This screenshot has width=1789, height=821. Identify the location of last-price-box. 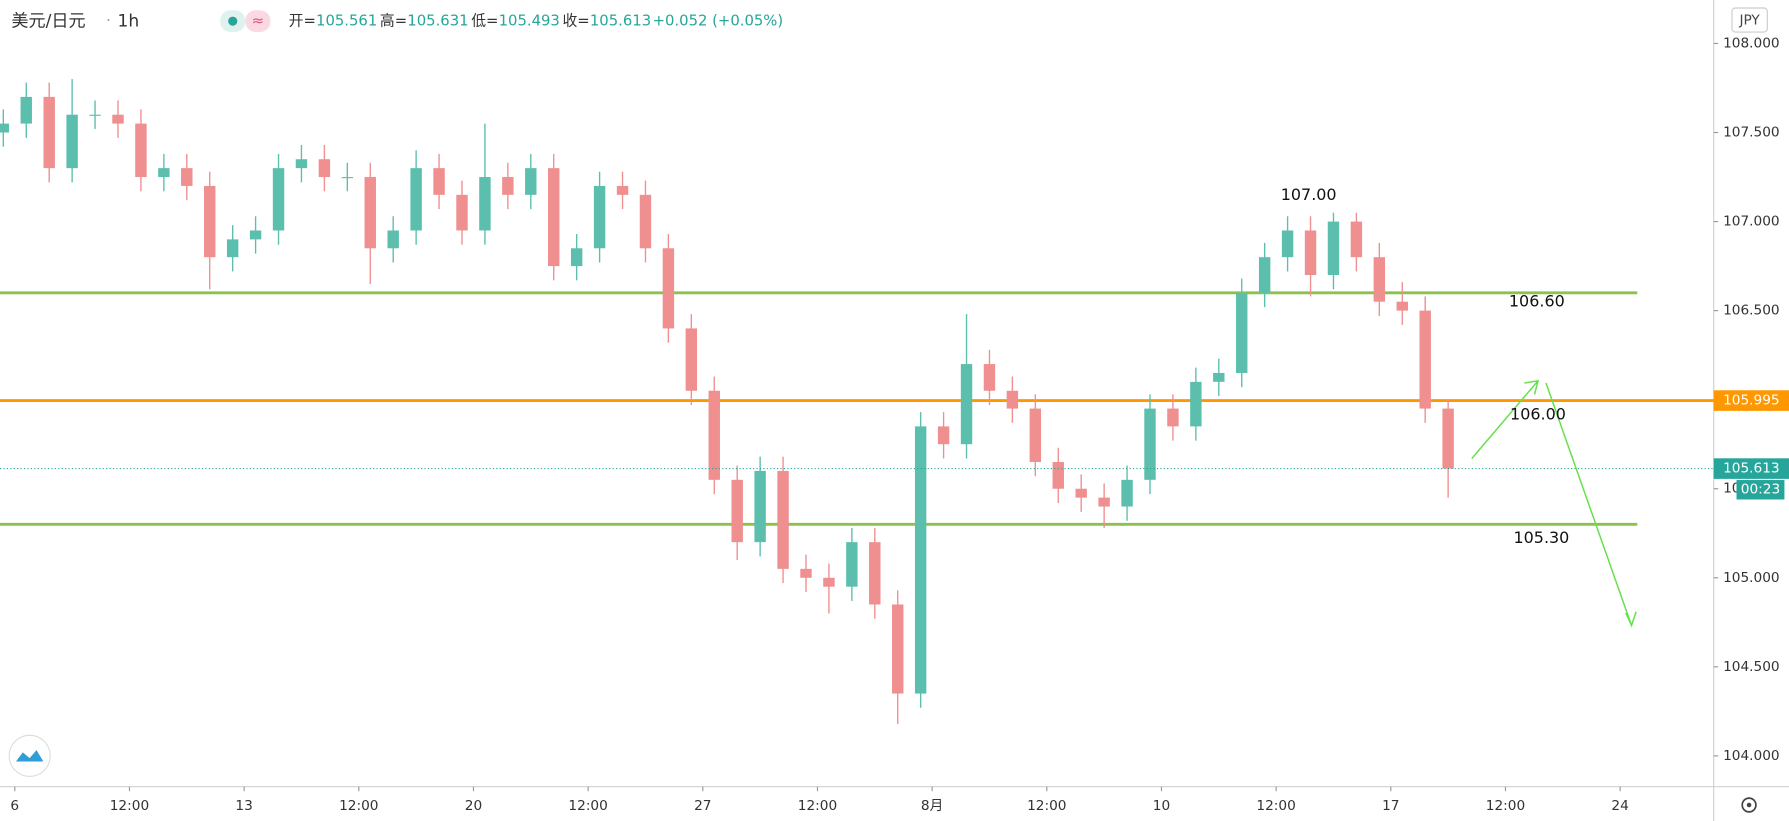
(1751, 468).